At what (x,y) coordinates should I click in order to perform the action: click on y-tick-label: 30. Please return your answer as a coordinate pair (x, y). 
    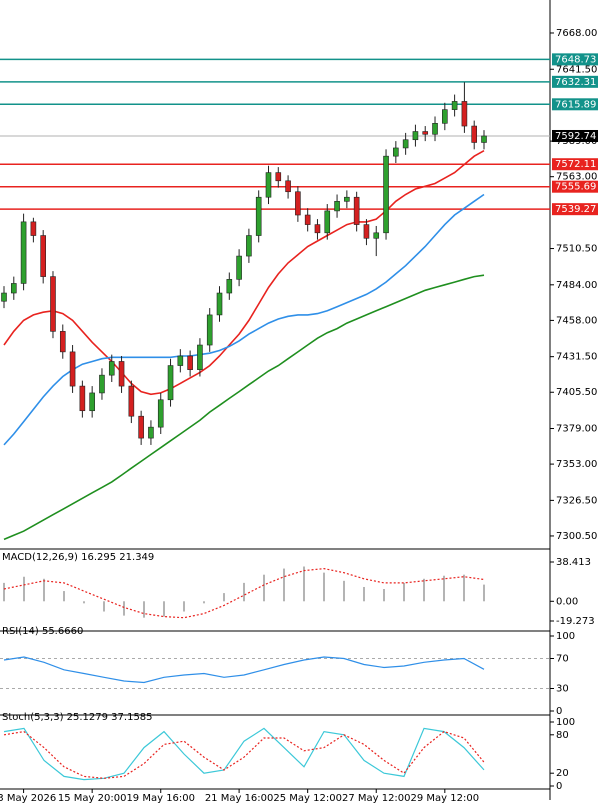
    Looking at the image, I should click on (562, 689).